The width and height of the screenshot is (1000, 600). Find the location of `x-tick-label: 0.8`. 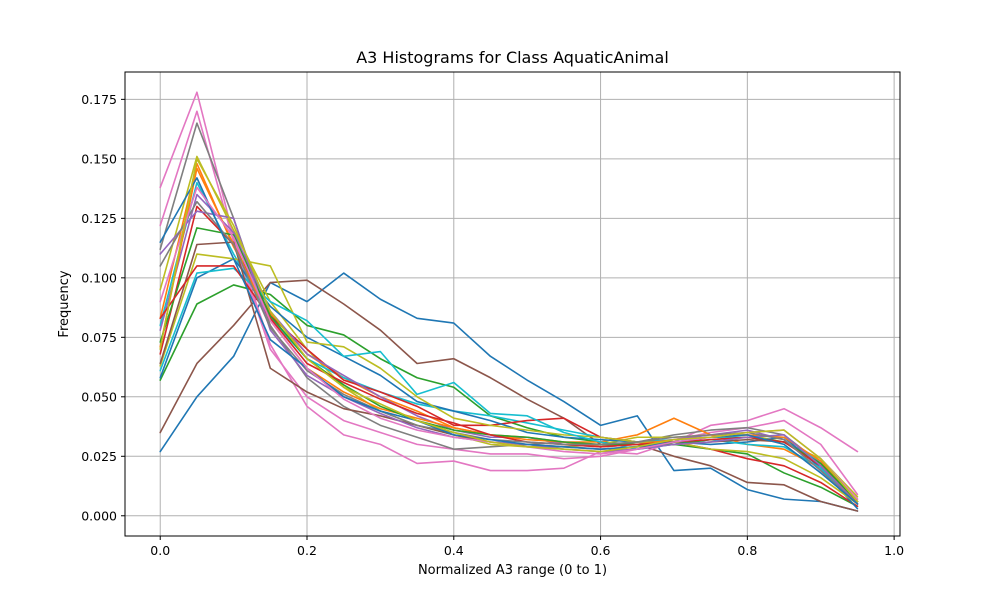

x-tick-label: 0.8 is located at coordinates (747, 550).